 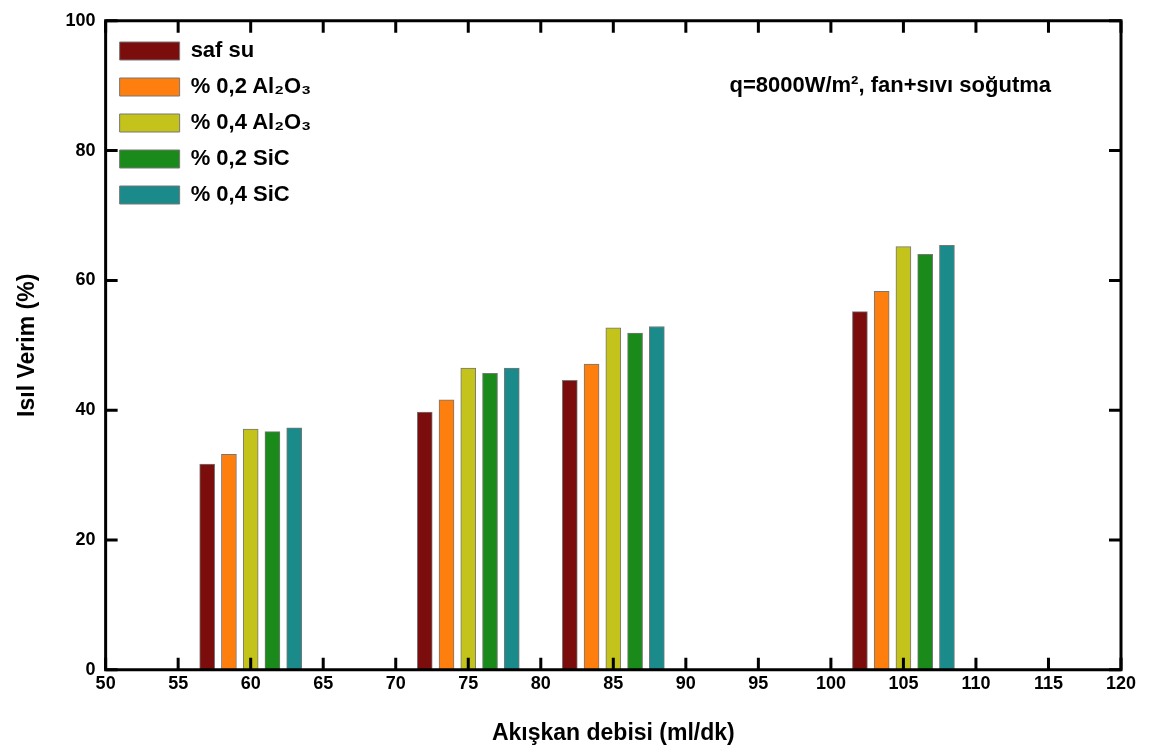 I want to click on x-tick-label: 75, so click(x=468, y=682).